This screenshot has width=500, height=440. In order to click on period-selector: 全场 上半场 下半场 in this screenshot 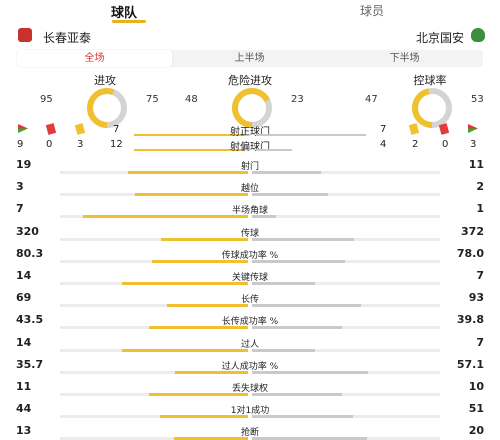, I will do `click(250, 58)`.